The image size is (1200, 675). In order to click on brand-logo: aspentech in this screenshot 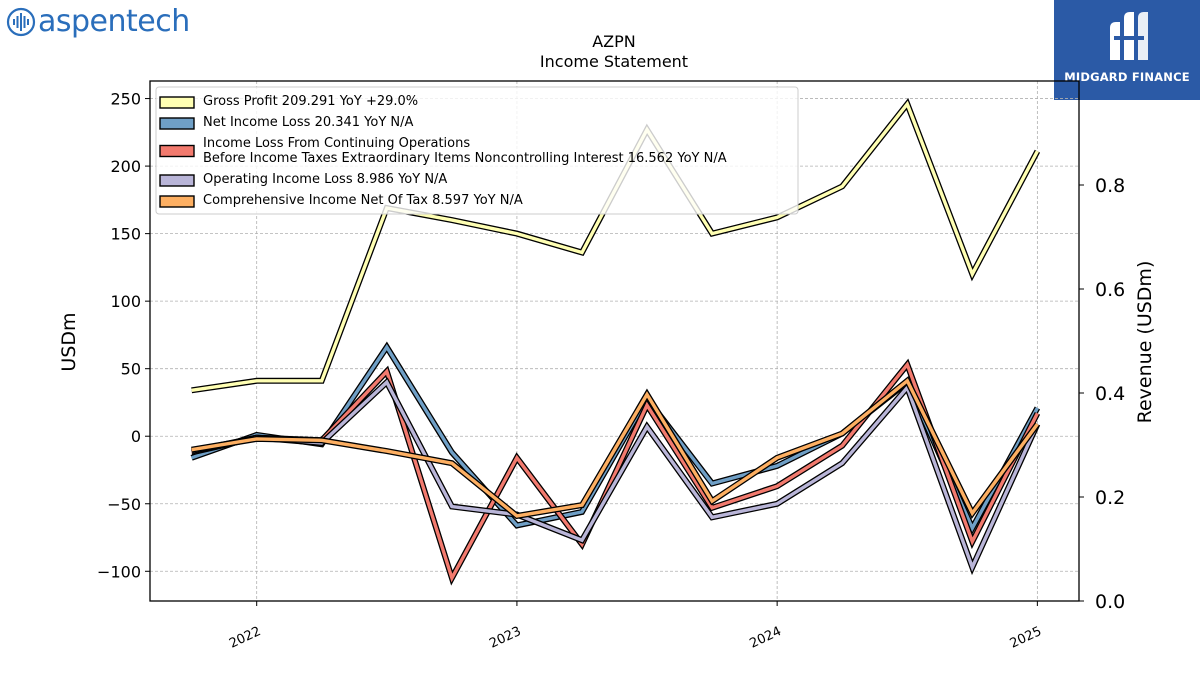, I will do `click(98, 21)`.